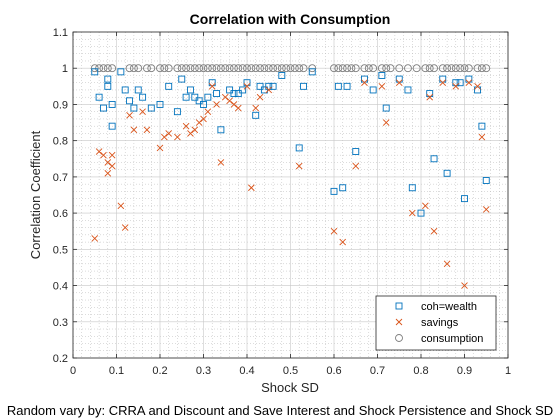  What do you see at coordinates (440, 323) in the screenshot?
I see `legend-label: savings` at bounding box center [440, 323].